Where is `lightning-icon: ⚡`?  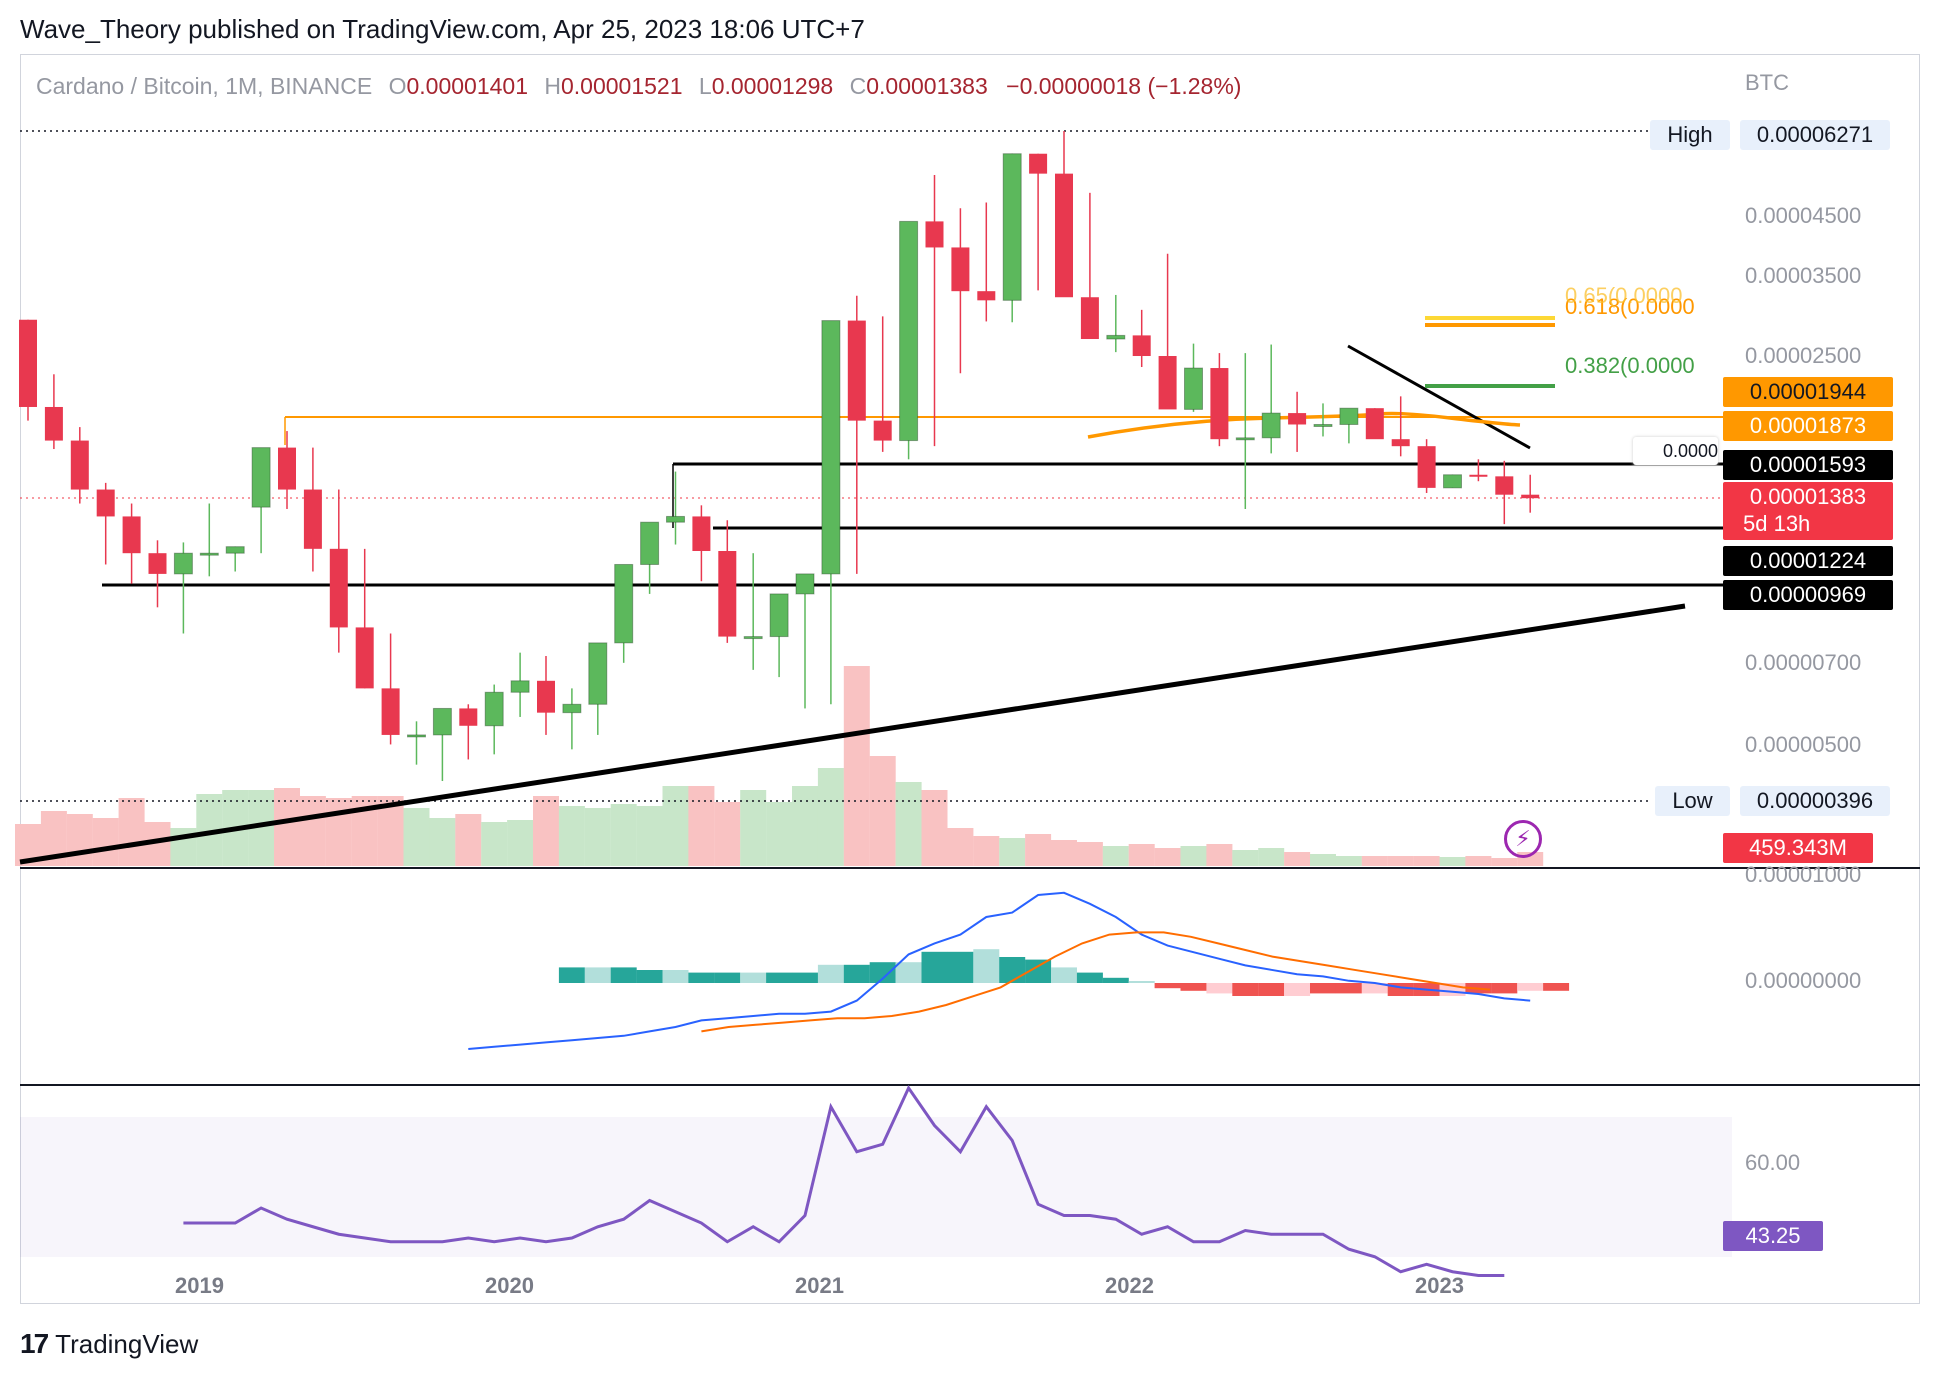
lightning-icon: ⚡ is located at coordinates (1523, 839).